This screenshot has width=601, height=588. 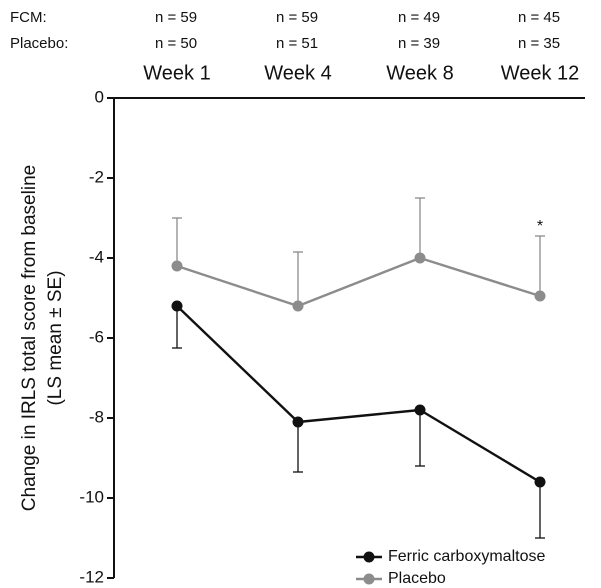 What do you see at coordinates (540, 73) in the screenshot?
I see `x-category-label-week-12: Week 12` at bounding box center [540, 73].